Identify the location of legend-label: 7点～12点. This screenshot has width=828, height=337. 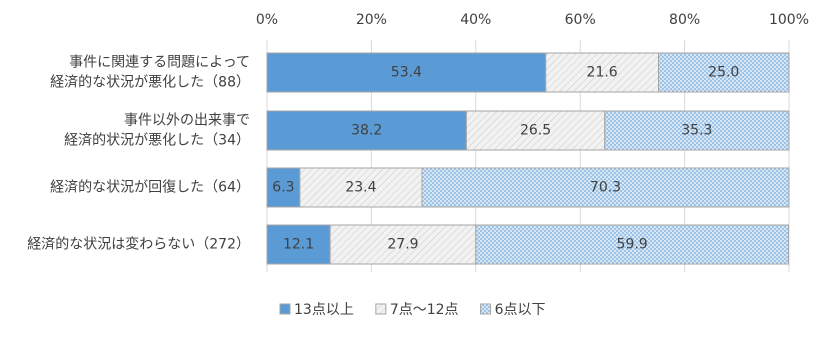
(424, 310).